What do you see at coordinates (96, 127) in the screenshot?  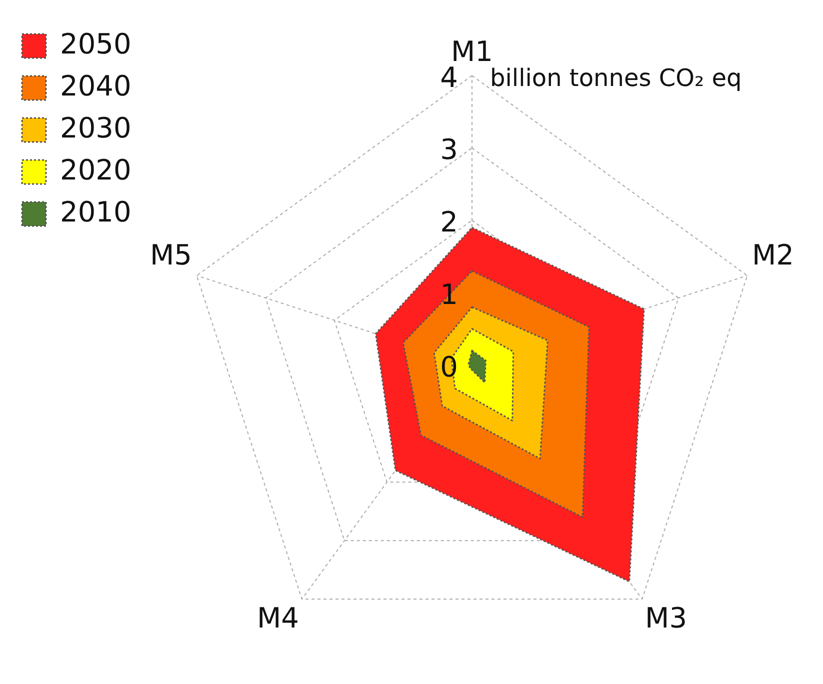 I see `legend-label: 2030` at bounding box center [96, 127].